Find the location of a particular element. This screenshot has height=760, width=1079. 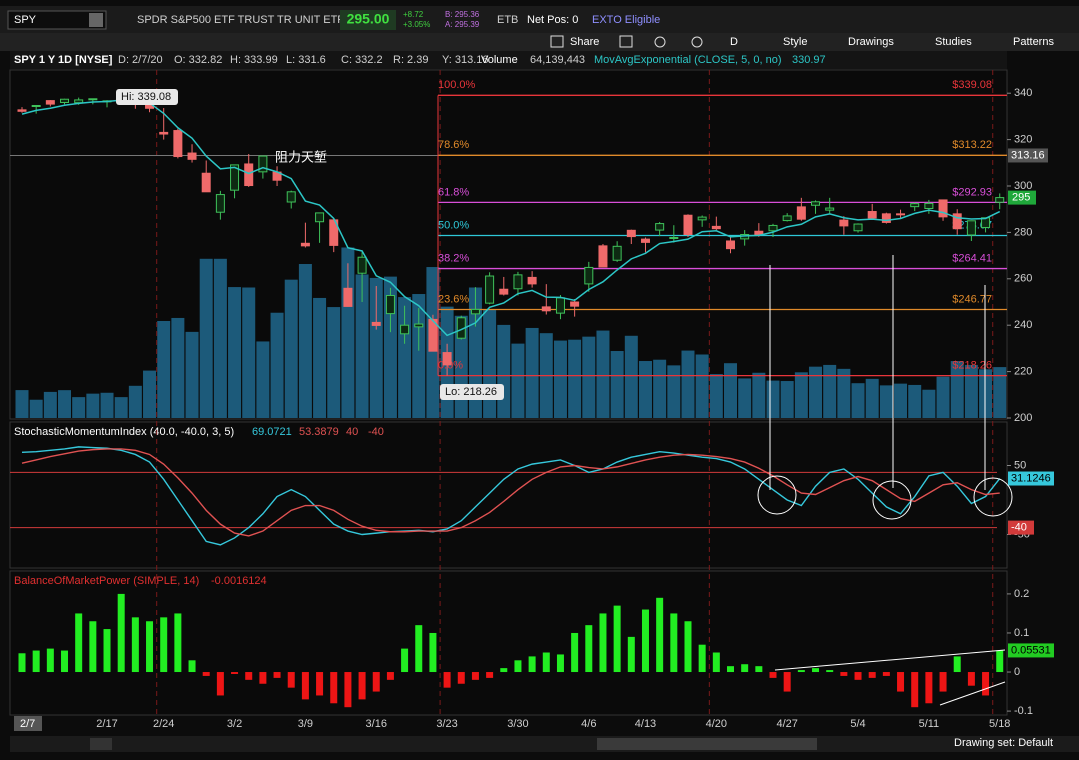

bop-last: 0.05531 is located at coordinates (1031, 650).